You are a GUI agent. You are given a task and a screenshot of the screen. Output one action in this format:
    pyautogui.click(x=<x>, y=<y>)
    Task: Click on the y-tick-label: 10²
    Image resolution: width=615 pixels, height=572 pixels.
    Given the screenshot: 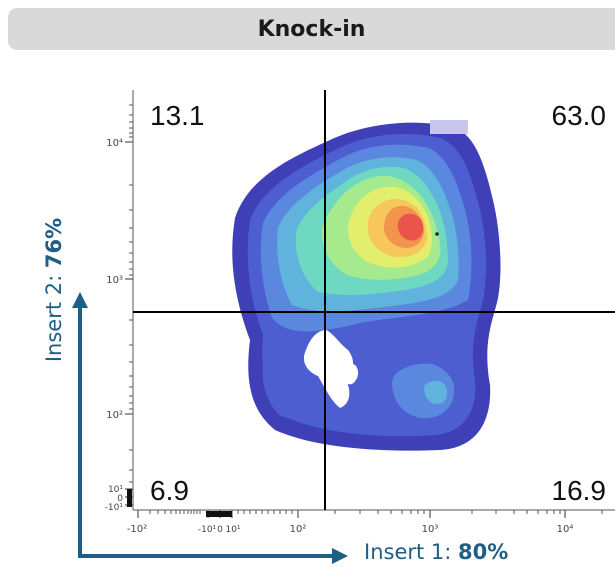 What is the action you would take?
    pyautogui.click(x=114, y=415)
    